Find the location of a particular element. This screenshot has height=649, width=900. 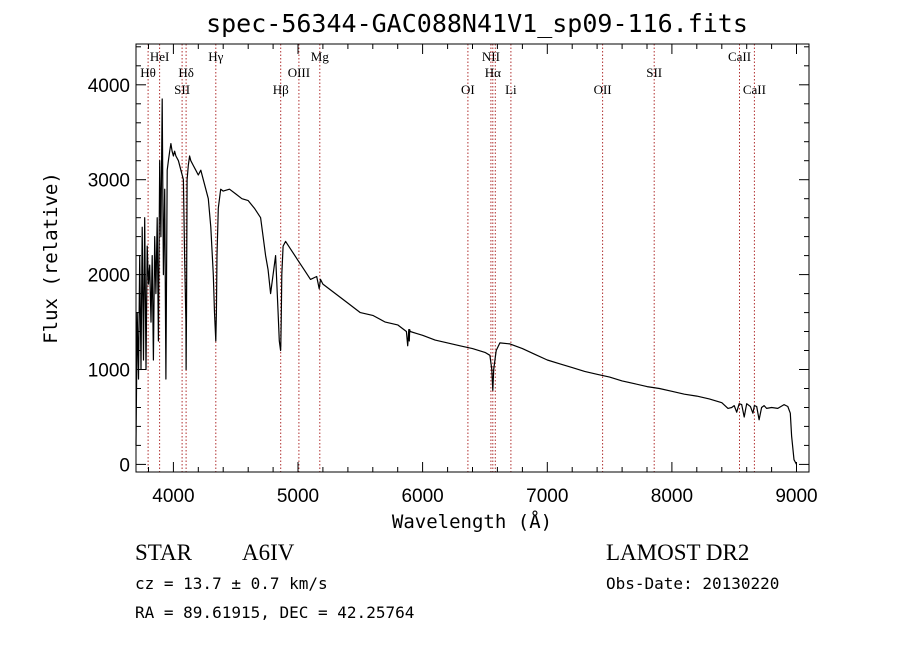

observation-date: Obs-Date: 20130220 is located at coordinates (692, 583).